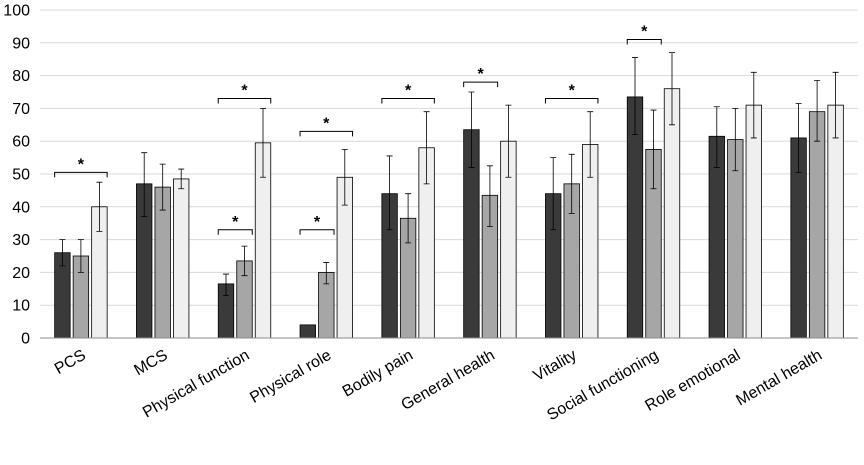 The width and height of the screenshot is (864, 465). Describe the element at coordinates (378, 374) in the screenshot. I see `x-tick-label-5: Bodily pain` at that location.